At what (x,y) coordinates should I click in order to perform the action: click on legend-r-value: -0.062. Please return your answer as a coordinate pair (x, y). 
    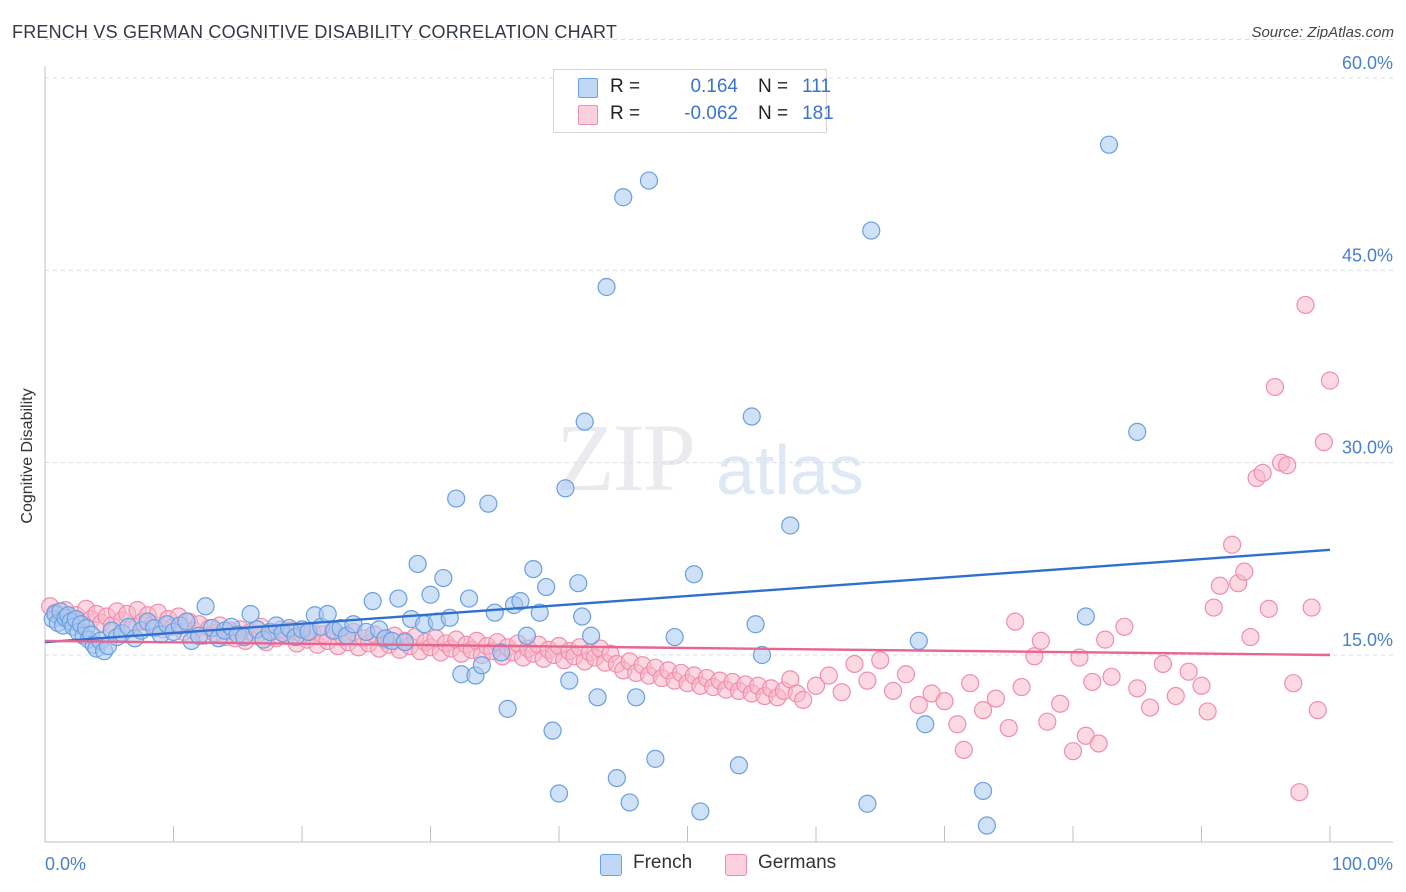
    Looking at the image, I should click on (711, 113).